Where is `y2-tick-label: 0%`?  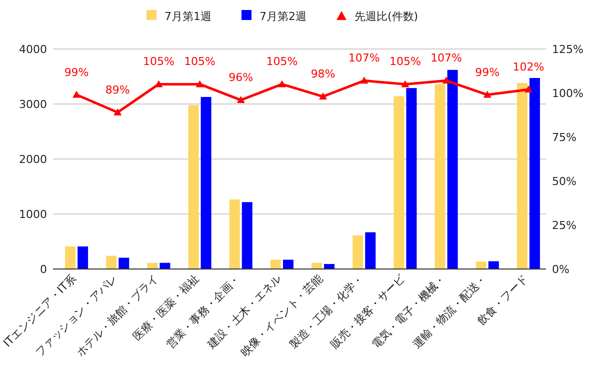
y2-tick-label: 0% is located at coordinates (561, 269).